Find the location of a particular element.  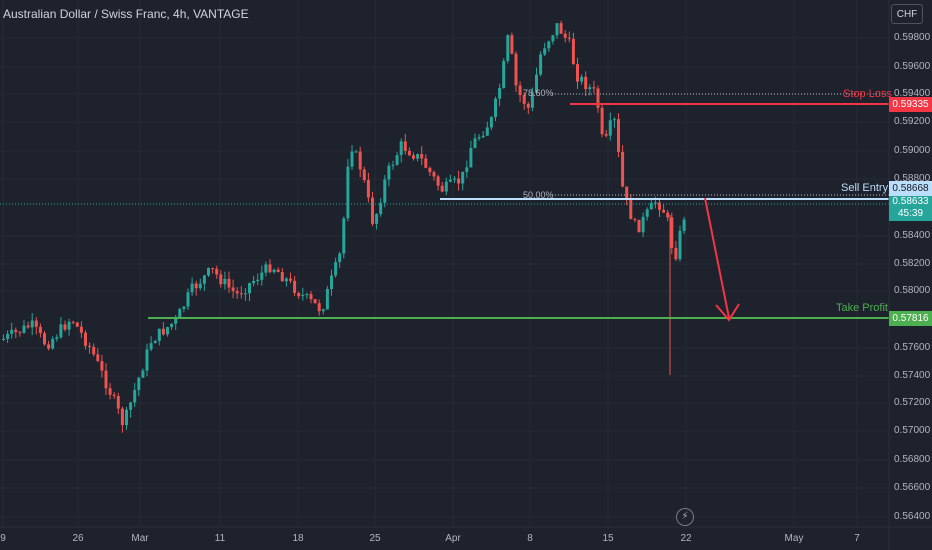

price-axis-label: 0.59400 is located at coordinates (912, 93).